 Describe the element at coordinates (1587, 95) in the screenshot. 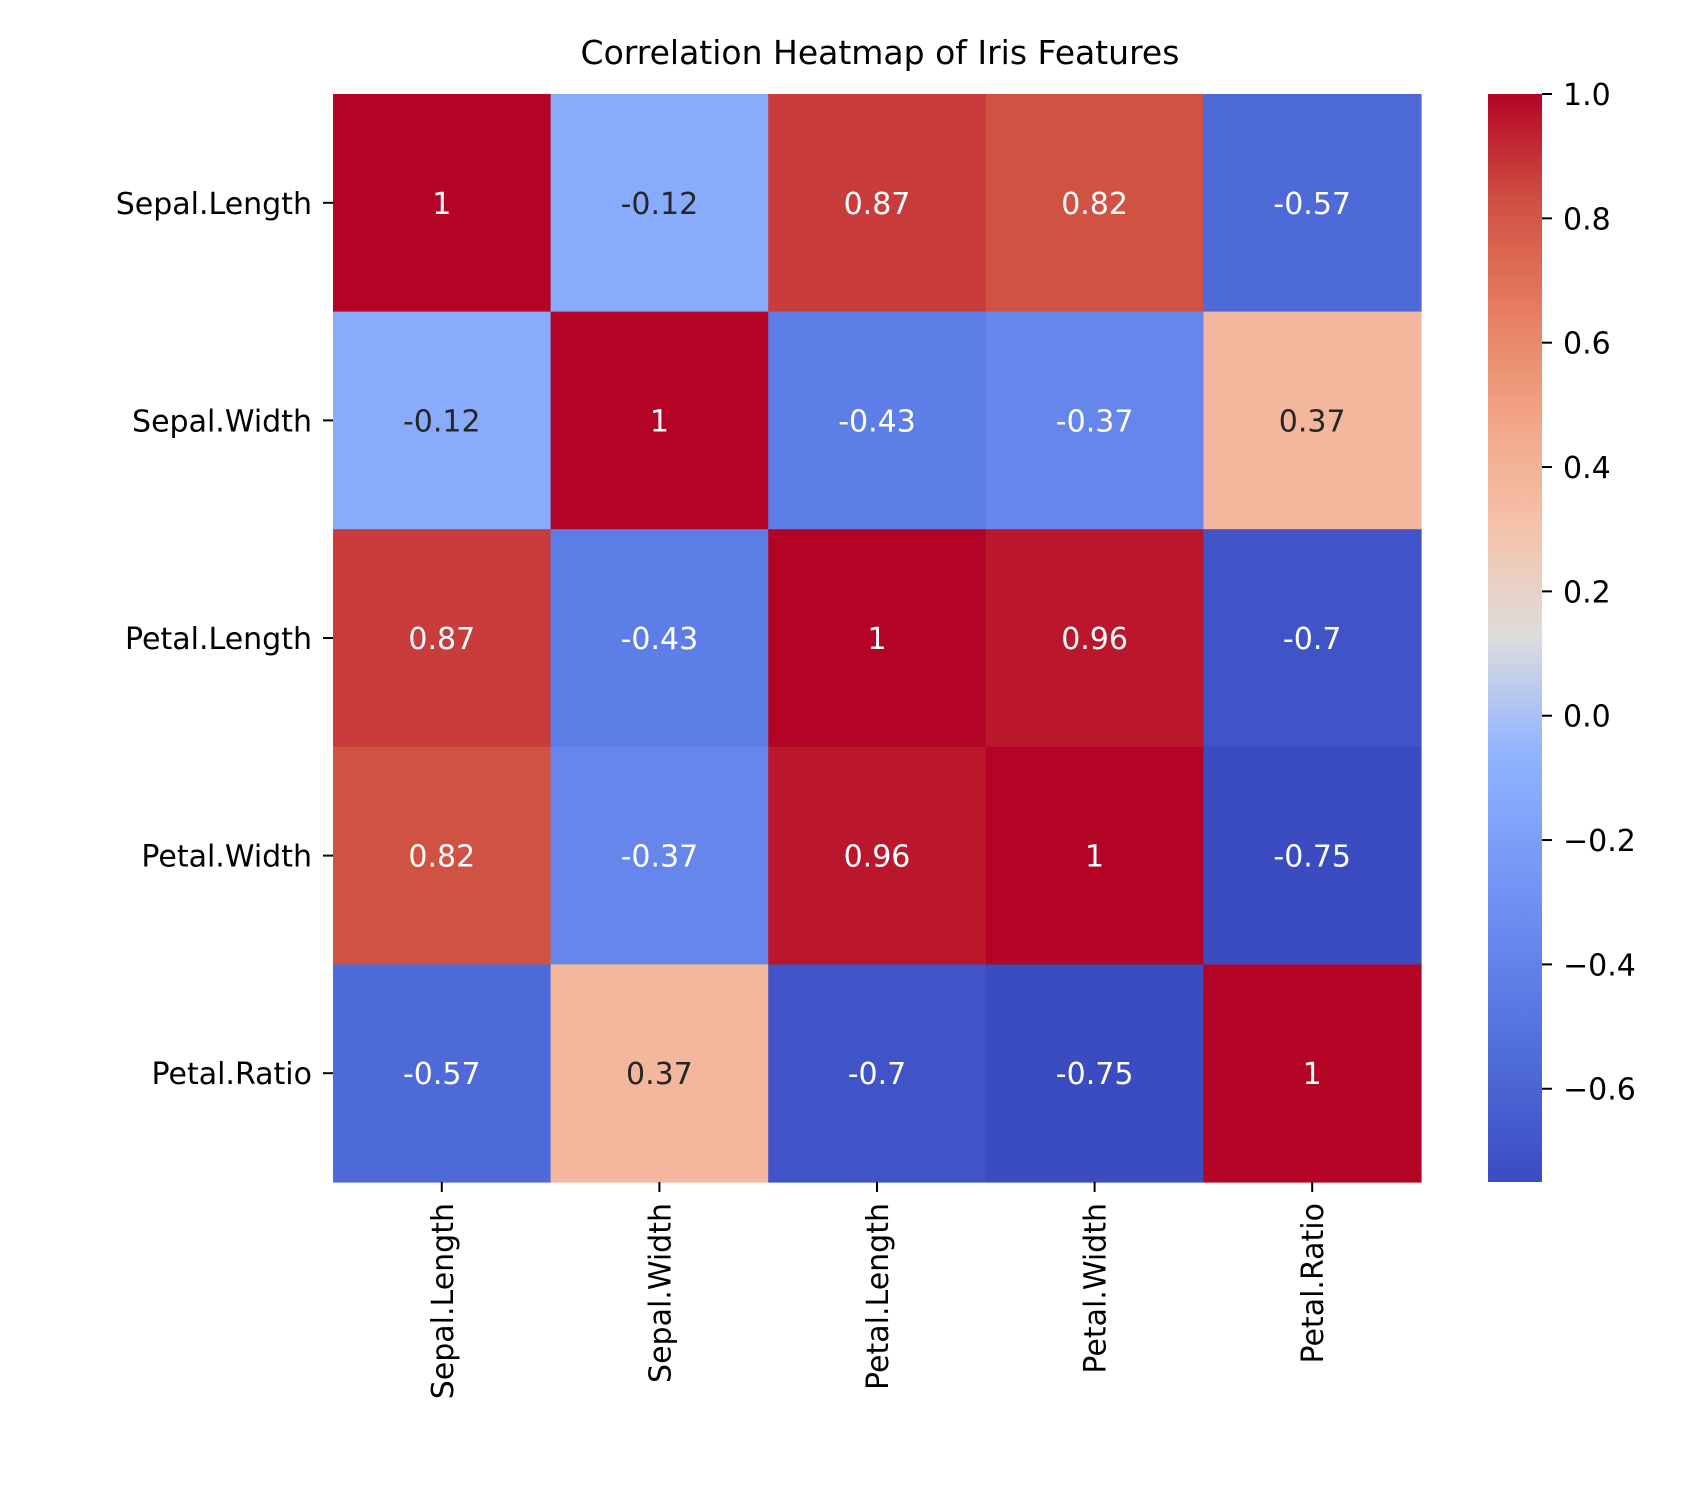

I see `colorbar-tick-label: 1.0` at that location.